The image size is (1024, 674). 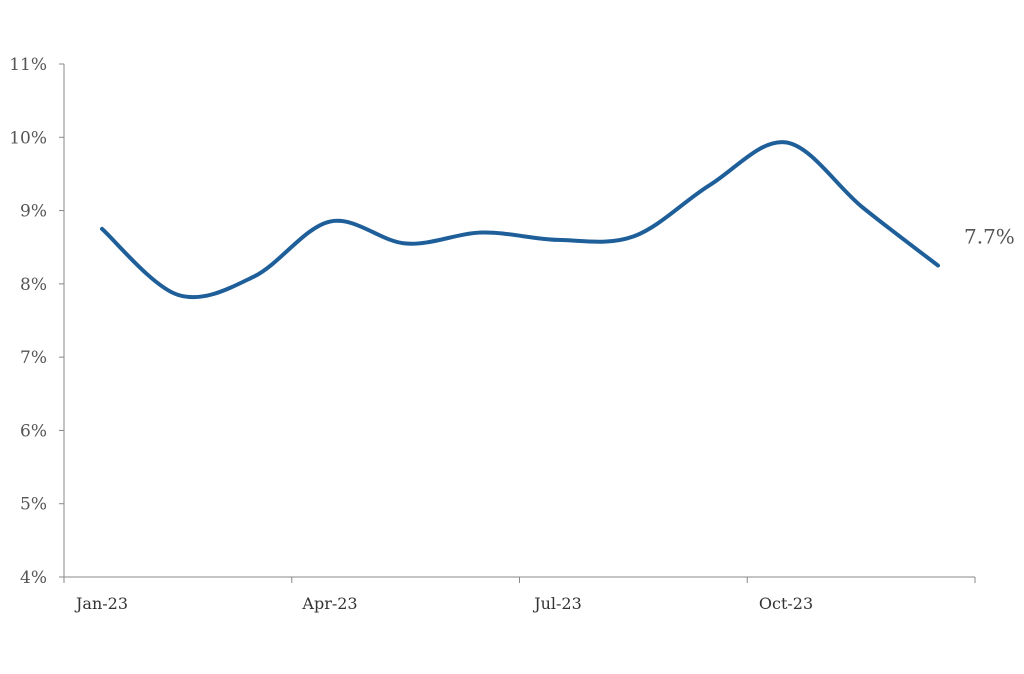 What do you see at coordinates (28, 65) in the screenshot?
I see `y-tick-label: 11%` at bounding box center [28, 65].